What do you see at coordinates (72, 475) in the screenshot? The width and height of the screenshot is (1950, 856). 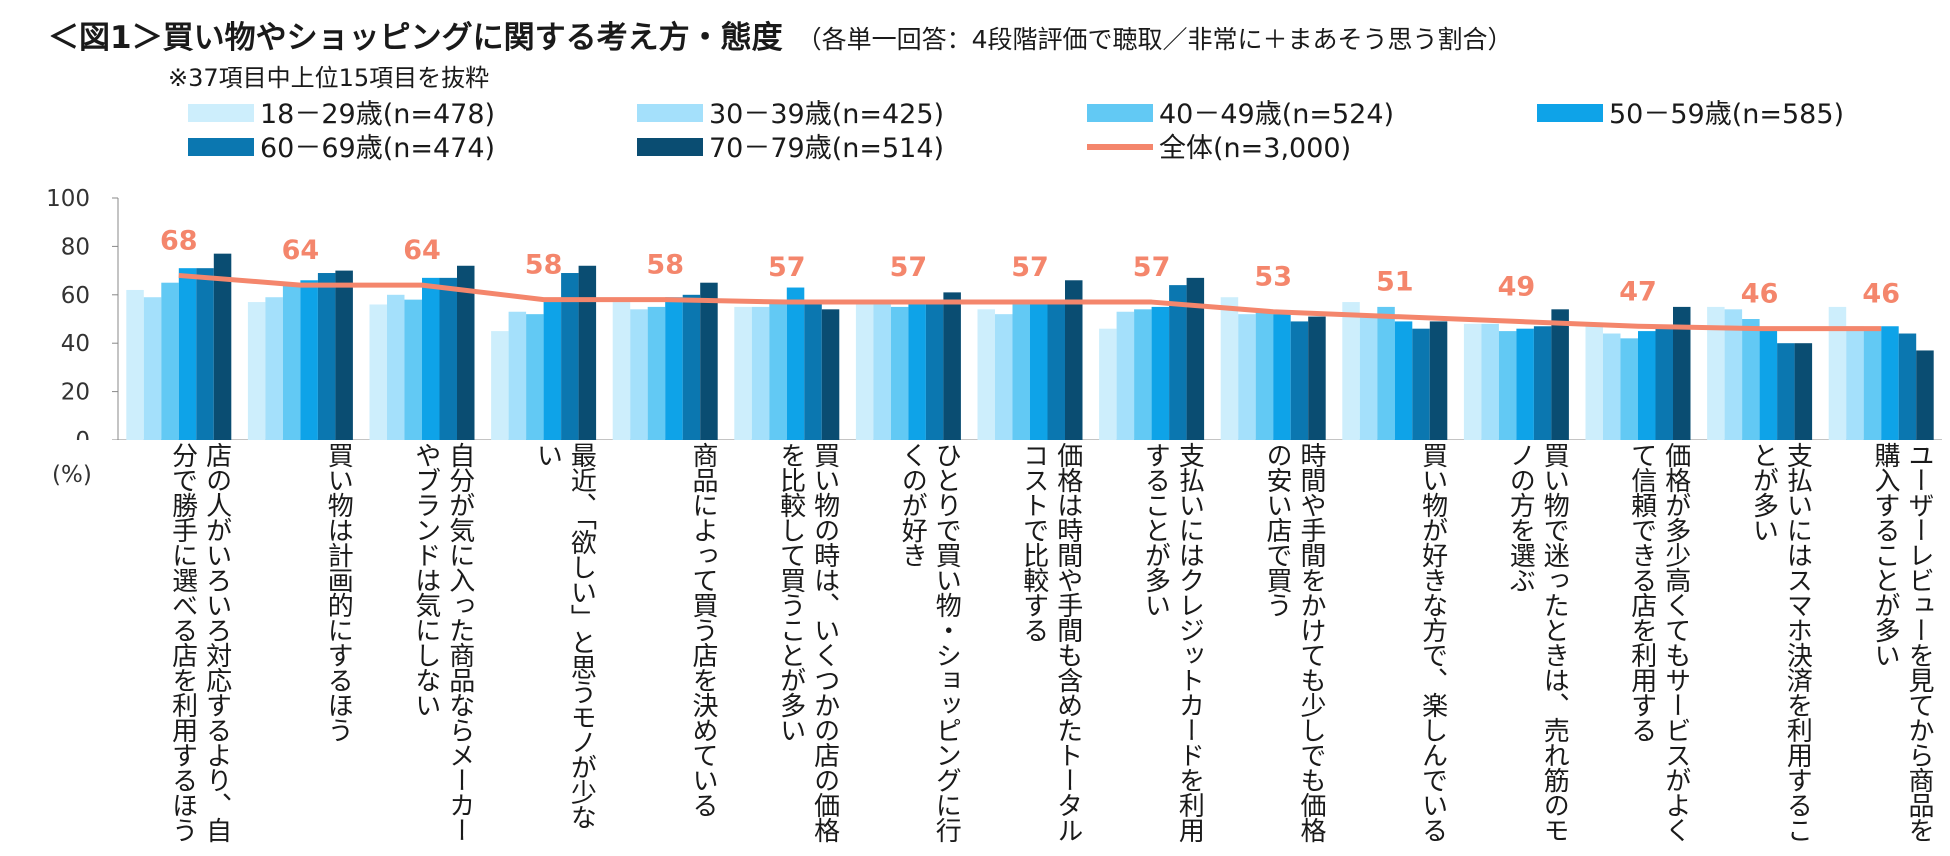 I see `y-unit-label: (%)` at bounding box center [72, 475].